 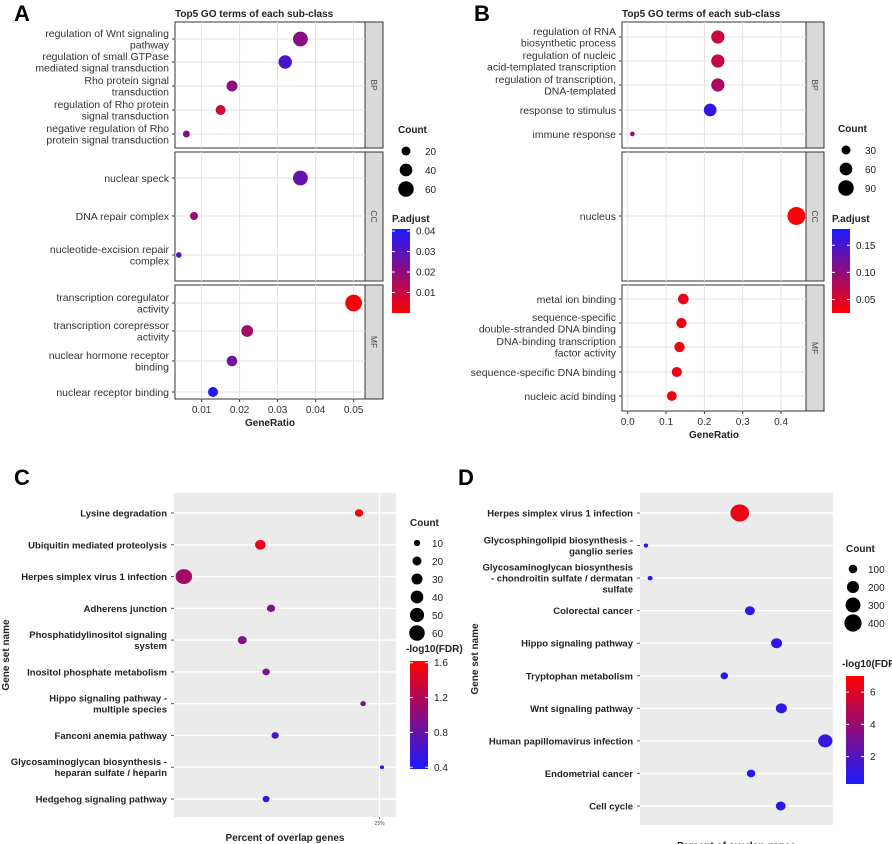 What do you see at coordinates (107, 34) in the screenshot?
I see `term-label: regulation of Wnt signaling` at bounding box center [107, 34].